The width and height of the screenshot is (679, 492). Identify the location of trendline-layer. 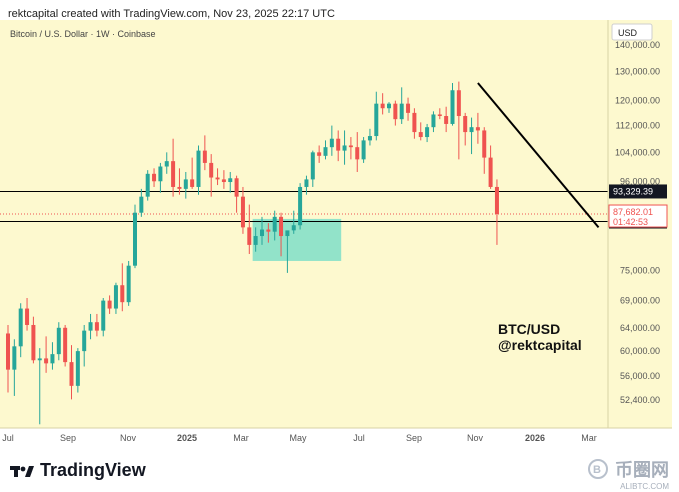
(538, 155).